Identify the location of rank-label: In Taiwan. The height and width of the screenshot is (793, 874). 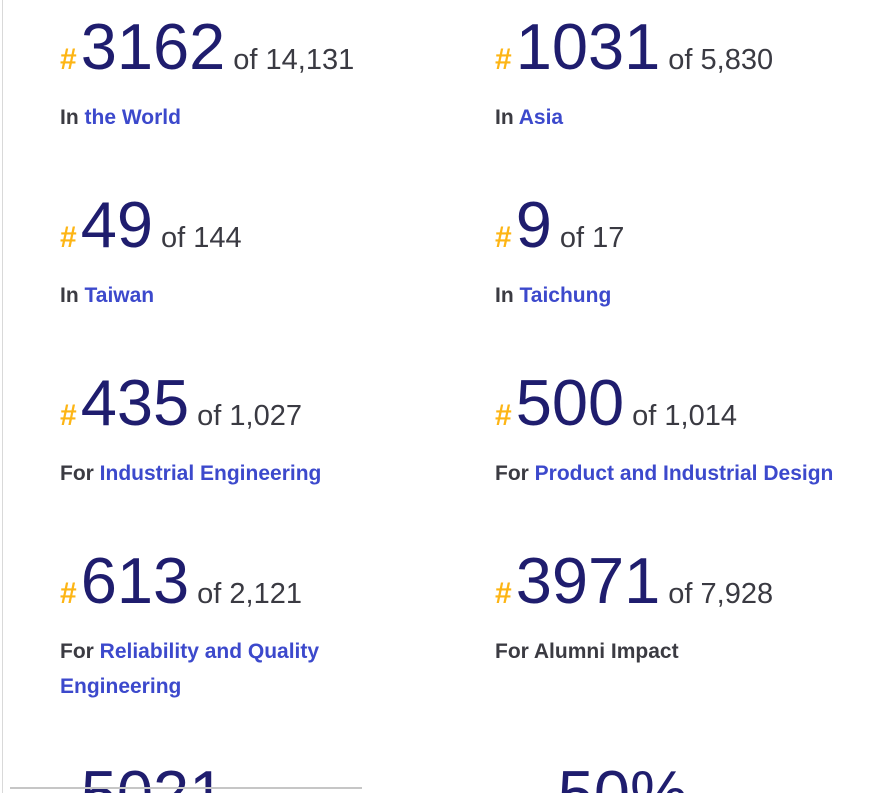
(235, 295).